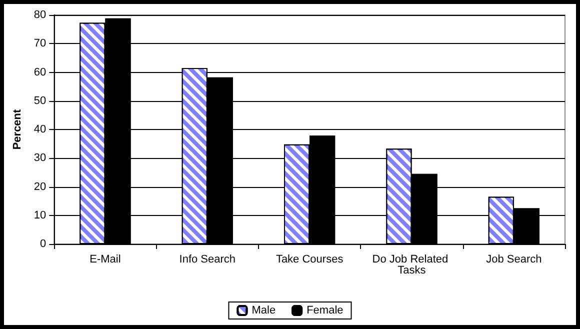  What do you see at coordinates (40, 158) in the screenshot?
I see `y-tick-label: 30` at bounding box center [40, 158].